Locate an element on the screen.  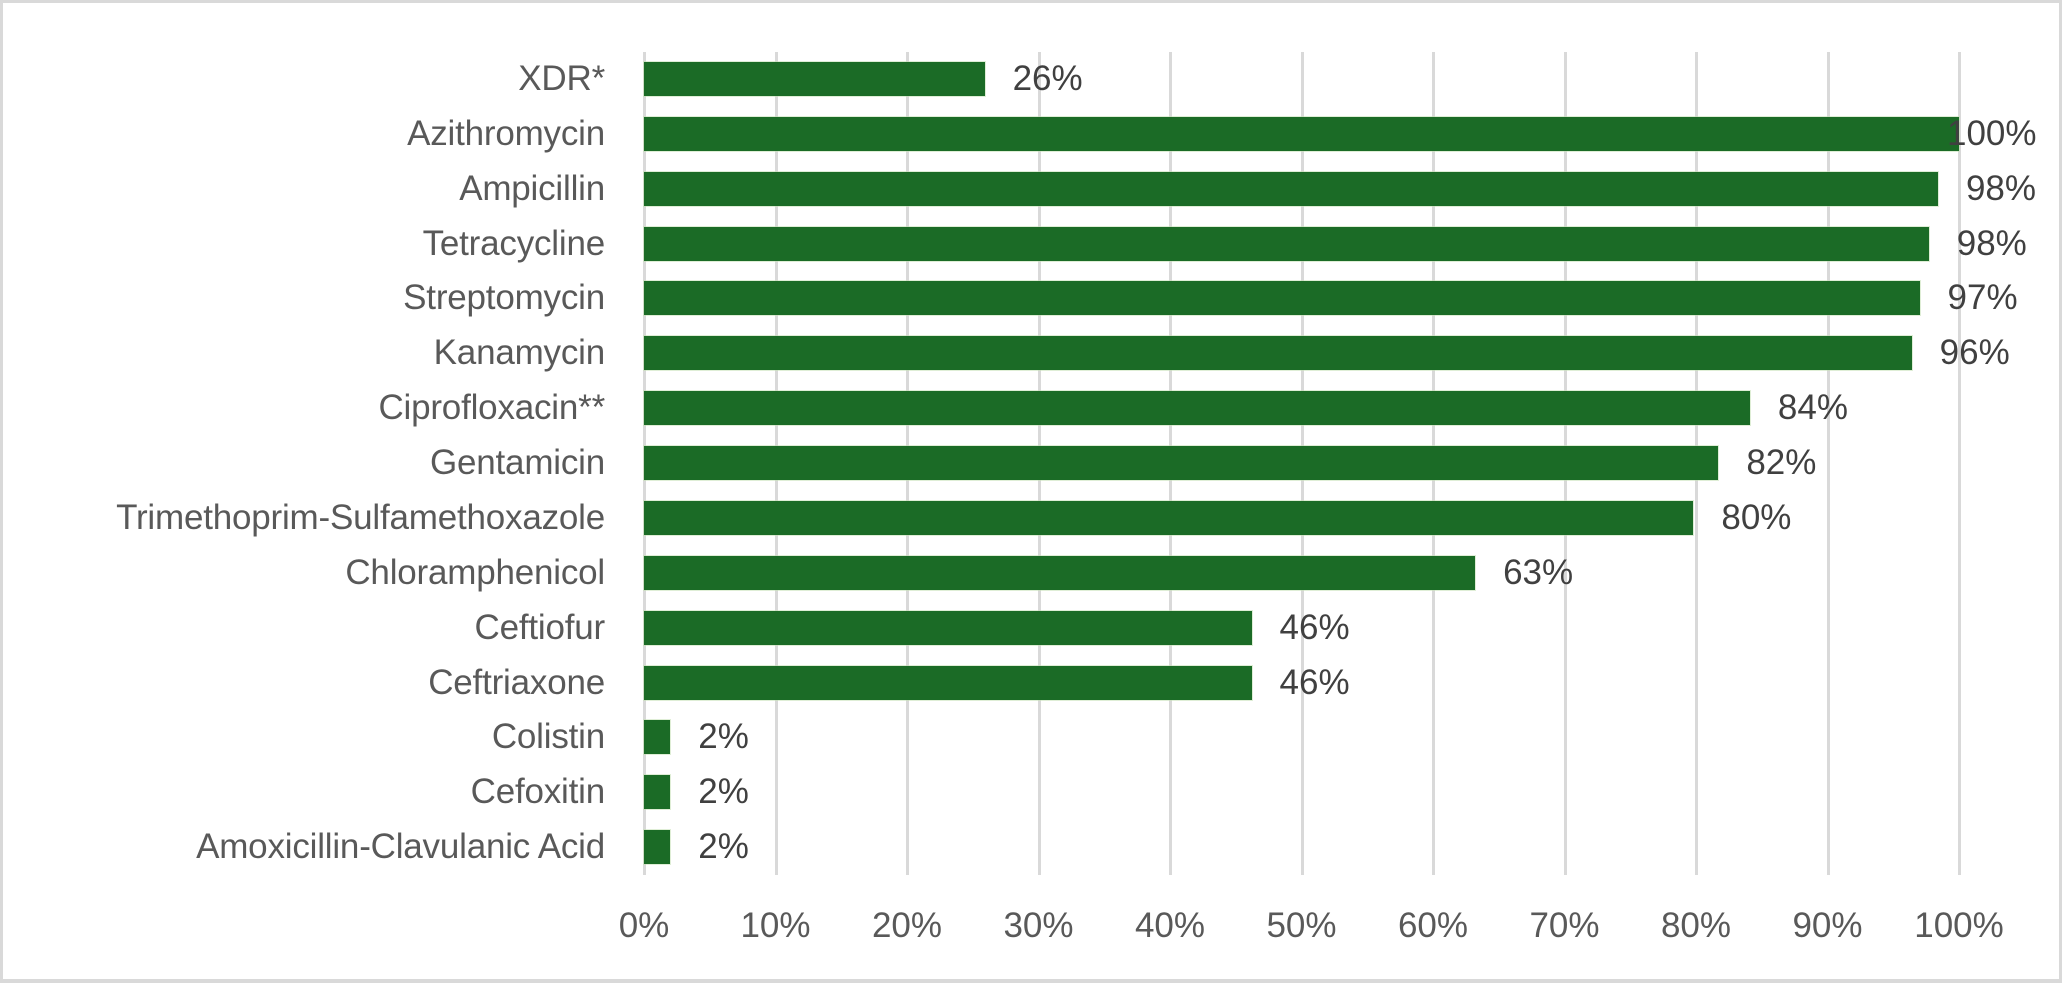
x-tick-label: 100% is located at coordinates (1959, 925).